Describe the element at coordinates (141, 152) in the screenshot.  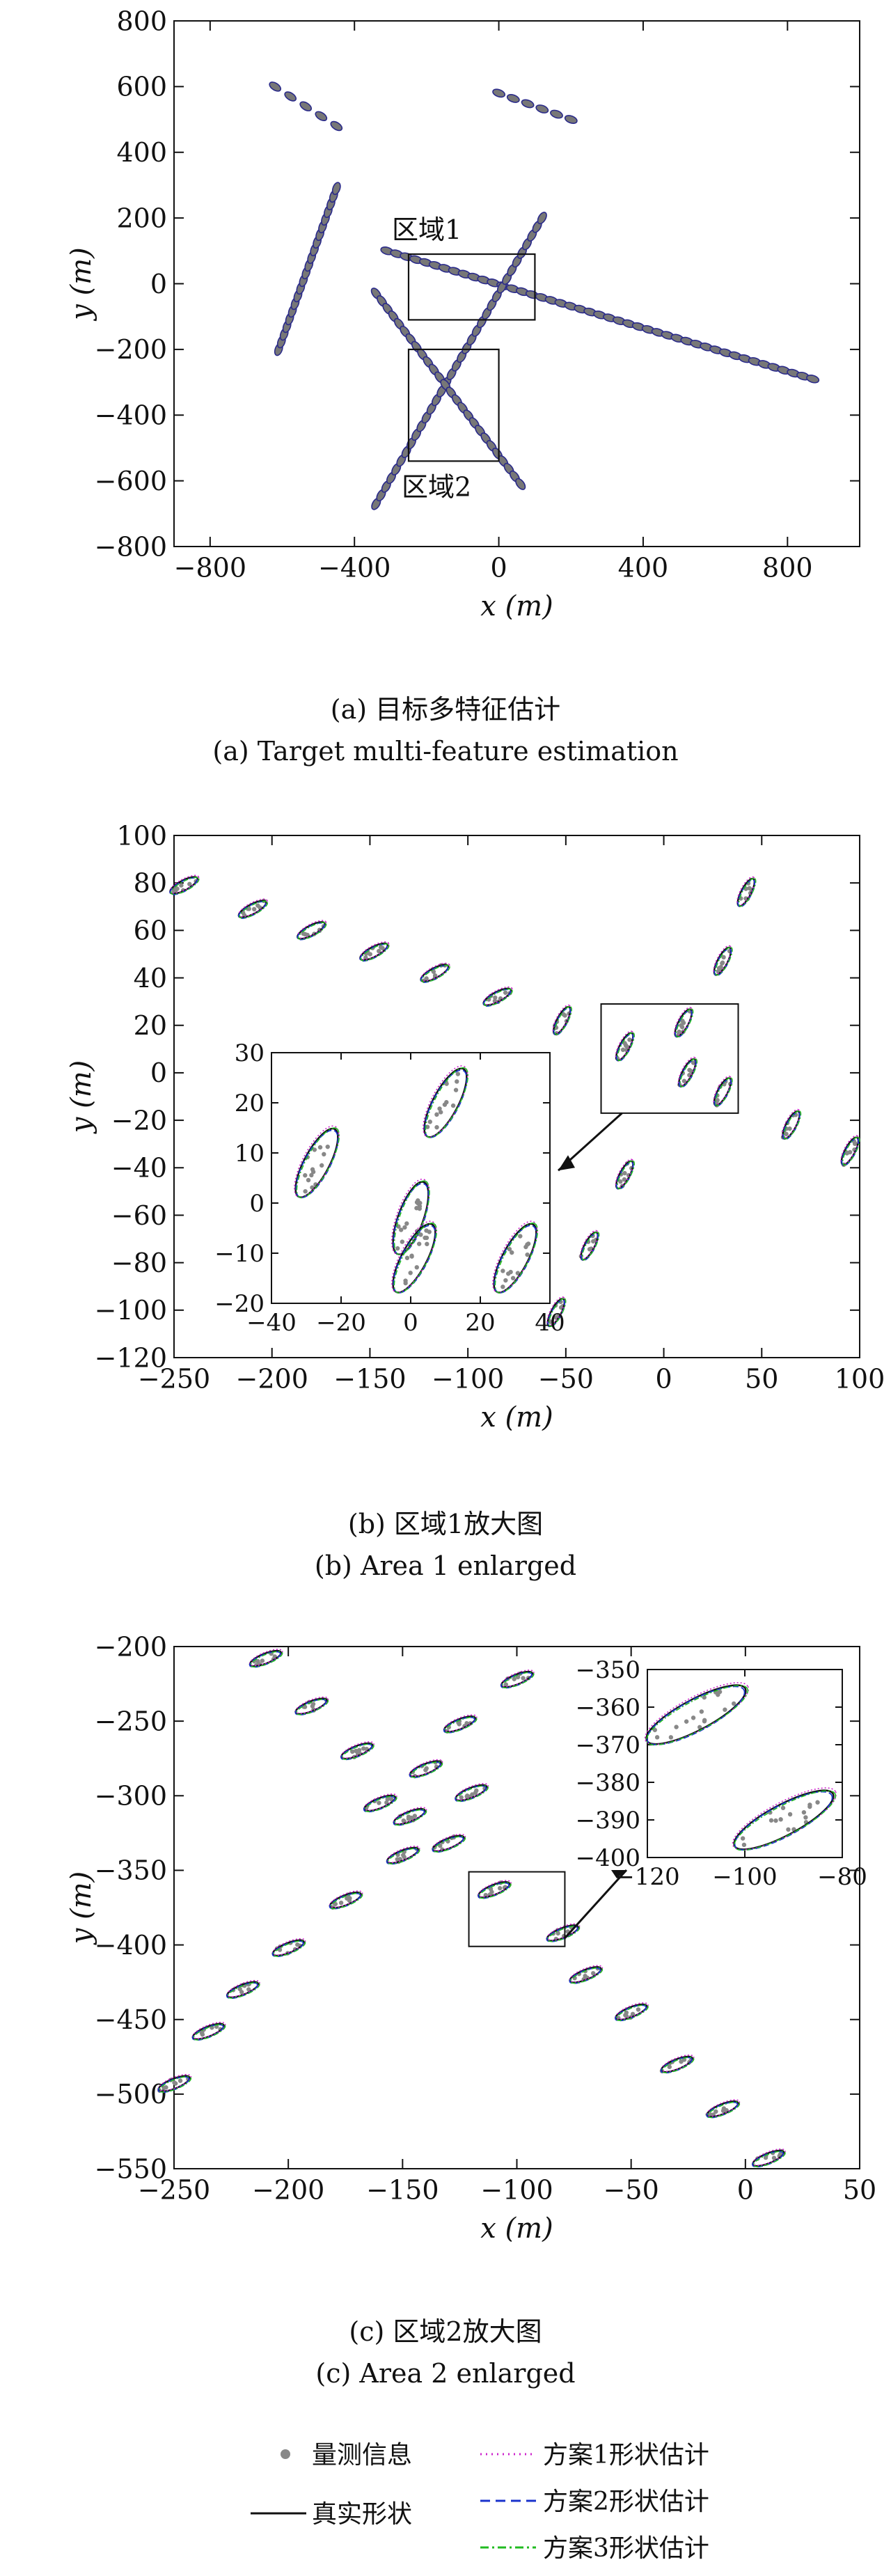
I see `panel-a-y-tick-label: 400` at that location.